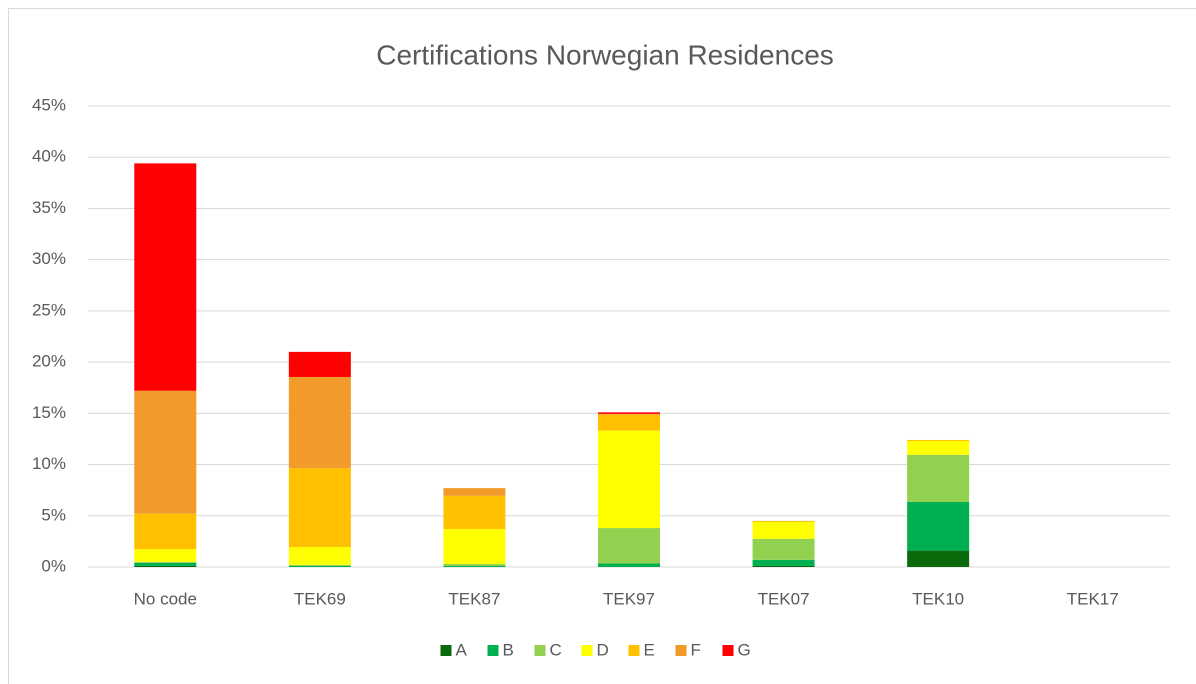  Describe the element at coordinates (49, 361) in the screenshot. I see `y-tick-label: 20%` at that location.